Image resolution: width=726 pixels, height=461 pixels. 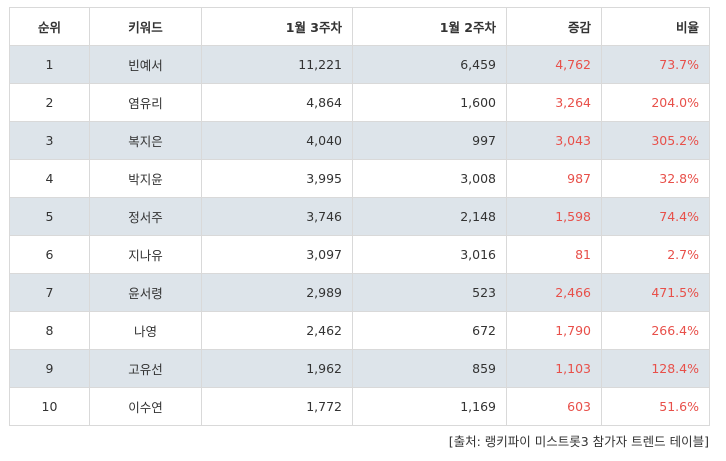 What do you see at coordinates (554, 406) in the screenshot?
I see `cell-change: 603` at bounding box center [554, 406].